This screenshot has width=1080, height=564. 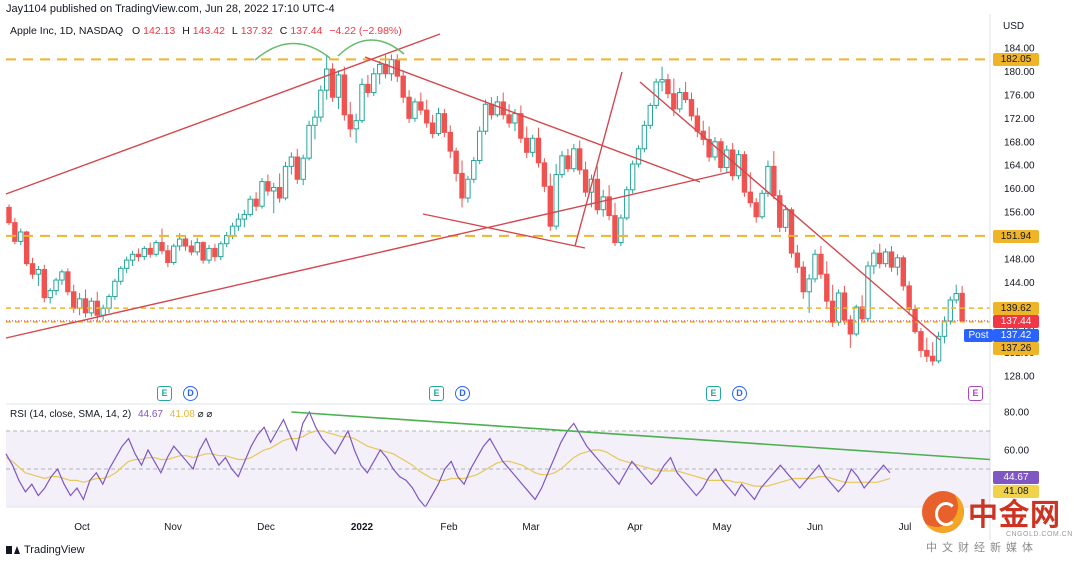 I want to click on cngold-logo-icon, so click(x=943, y=512).